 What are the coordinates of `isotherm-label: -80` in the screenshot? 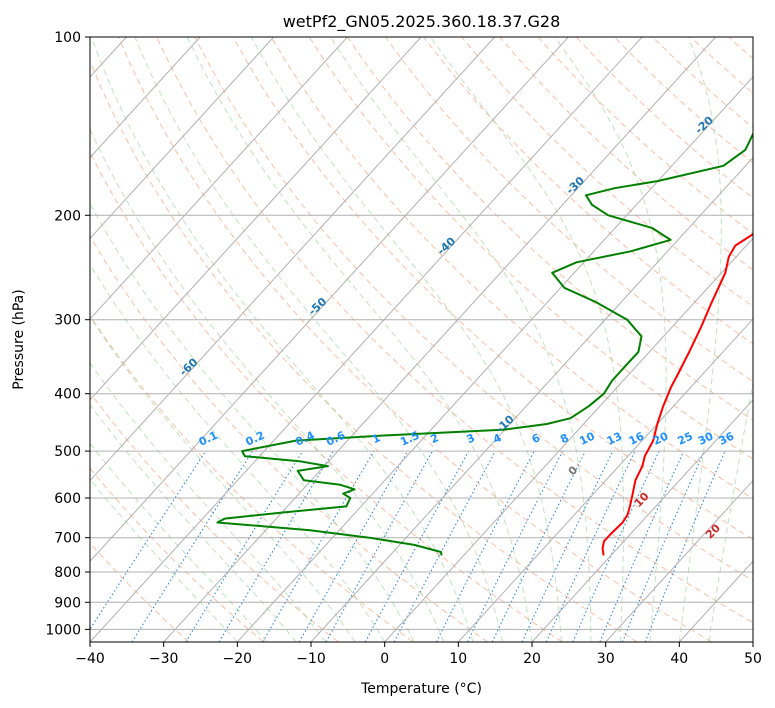 It's located at (4, 415).